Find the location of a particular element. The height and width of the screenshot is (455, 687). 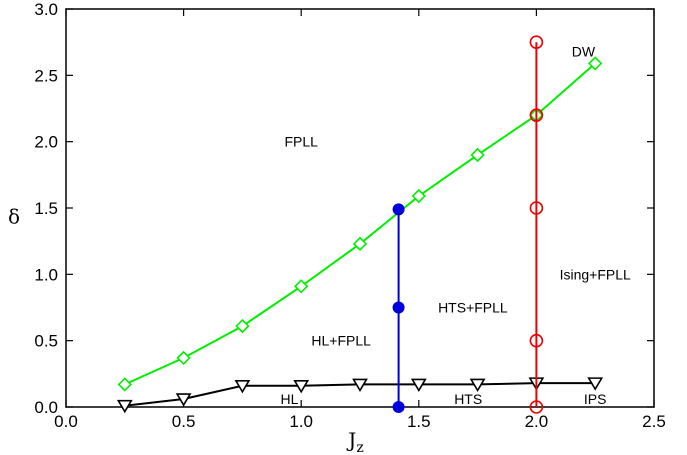

region-label: HL is located at coordinates (289, 399).